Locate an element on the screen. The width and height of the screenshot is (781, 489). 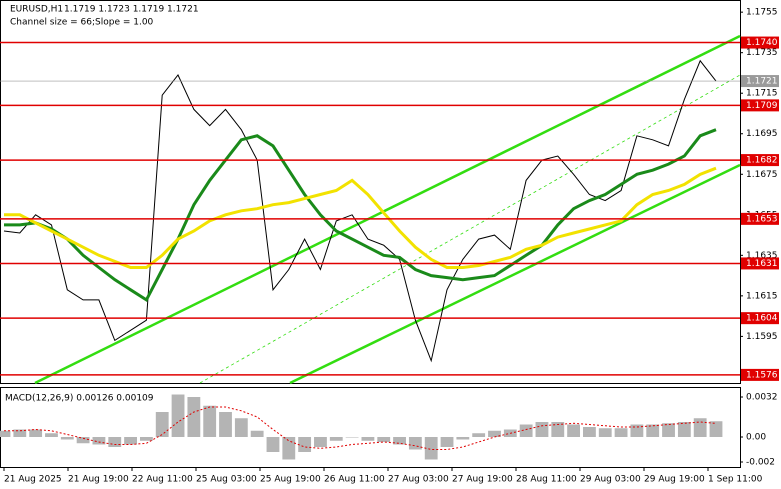
level-label: 1.1682 is located at coordinates (762, 161).